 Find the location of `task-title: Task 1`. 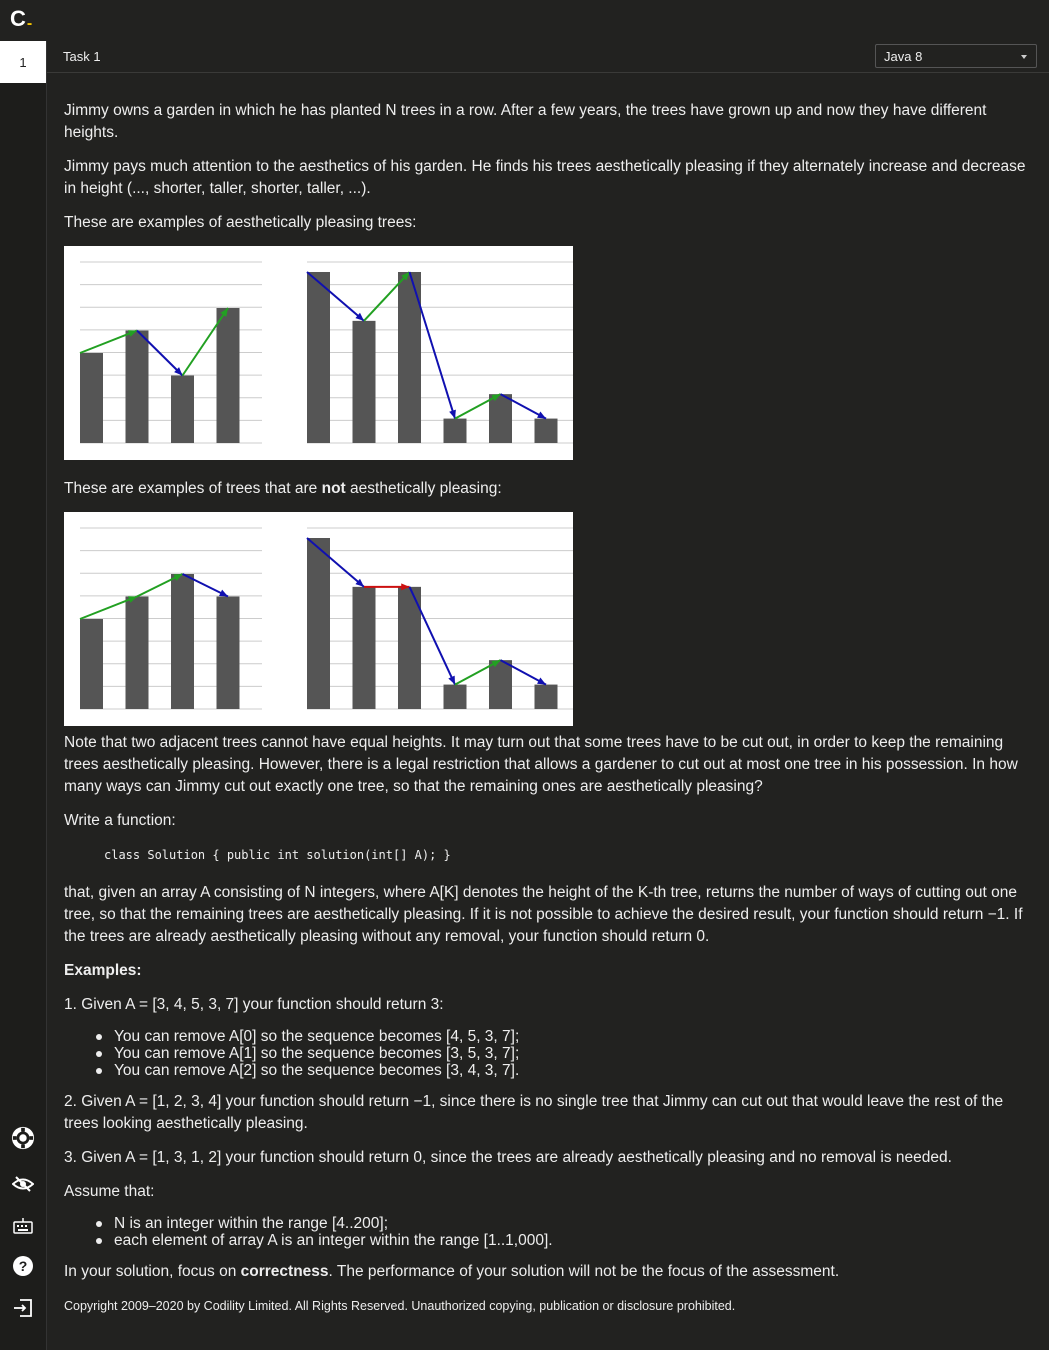

task-title: Task 1 is located at coordinates (82, 56).